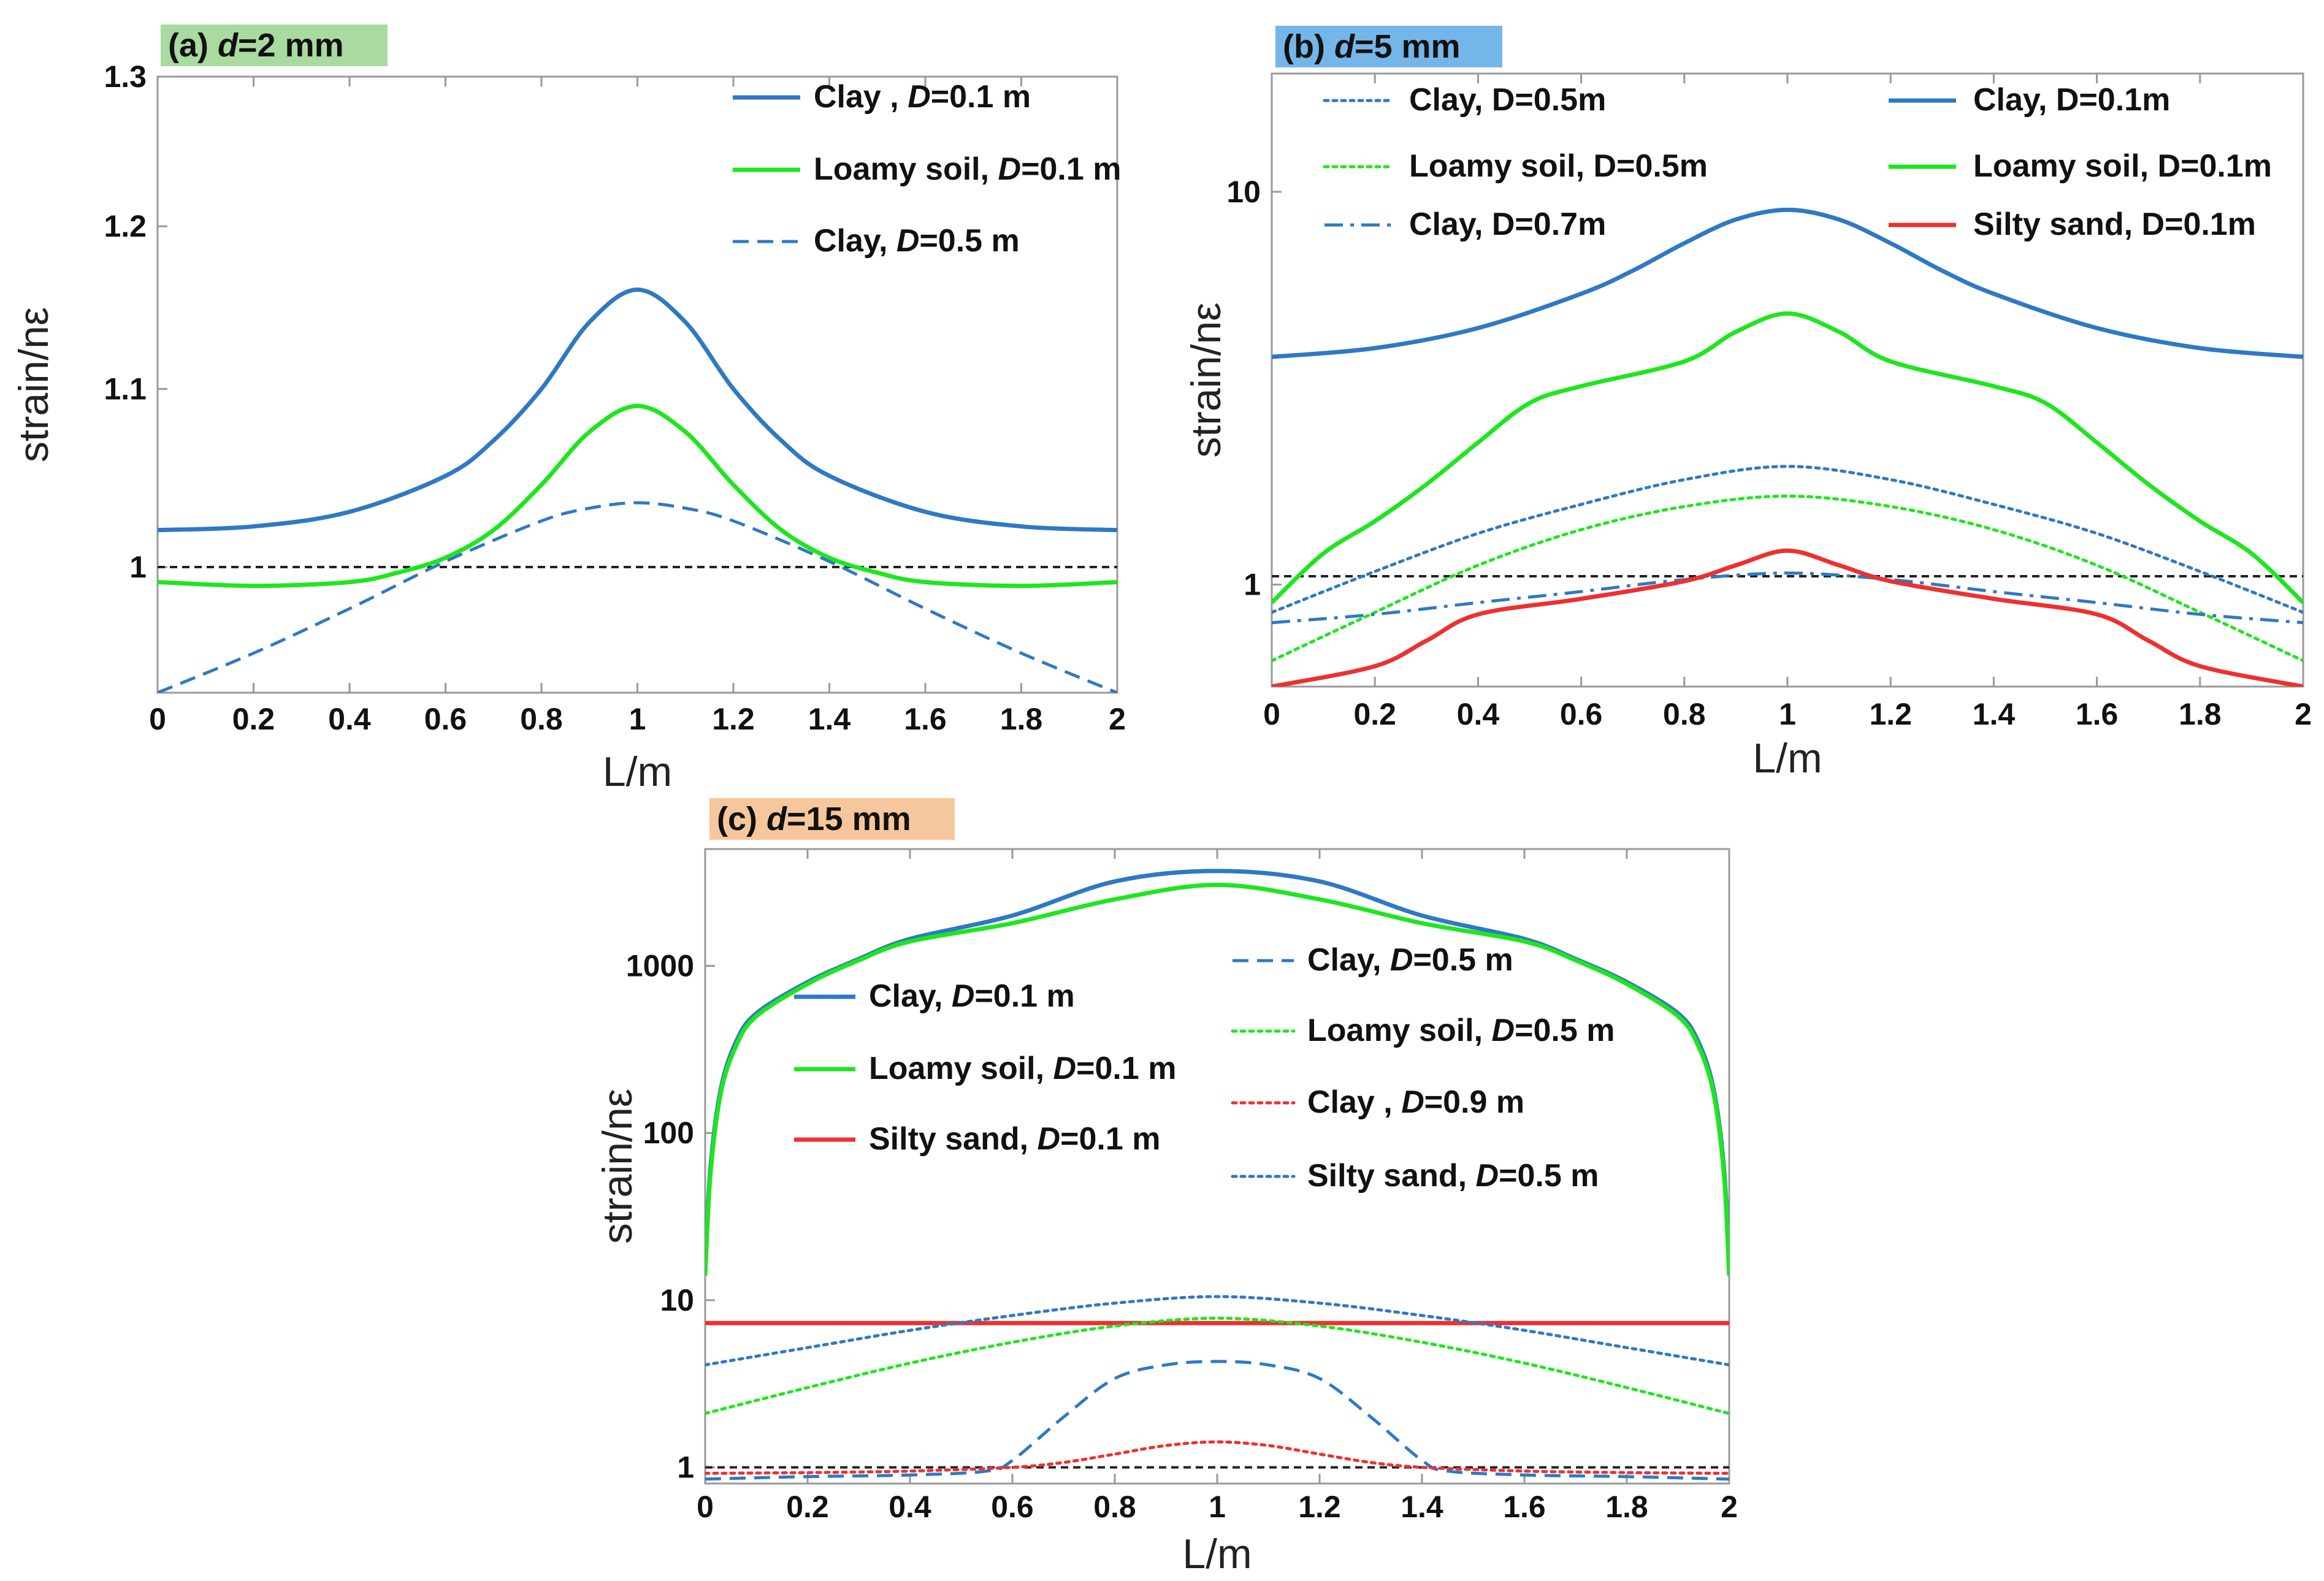 Image resolution: width=2324 pixels, height=1581 pixels. I want to click on legend-label: Silty sand, D=0.1 m, so click(1015, 1139).